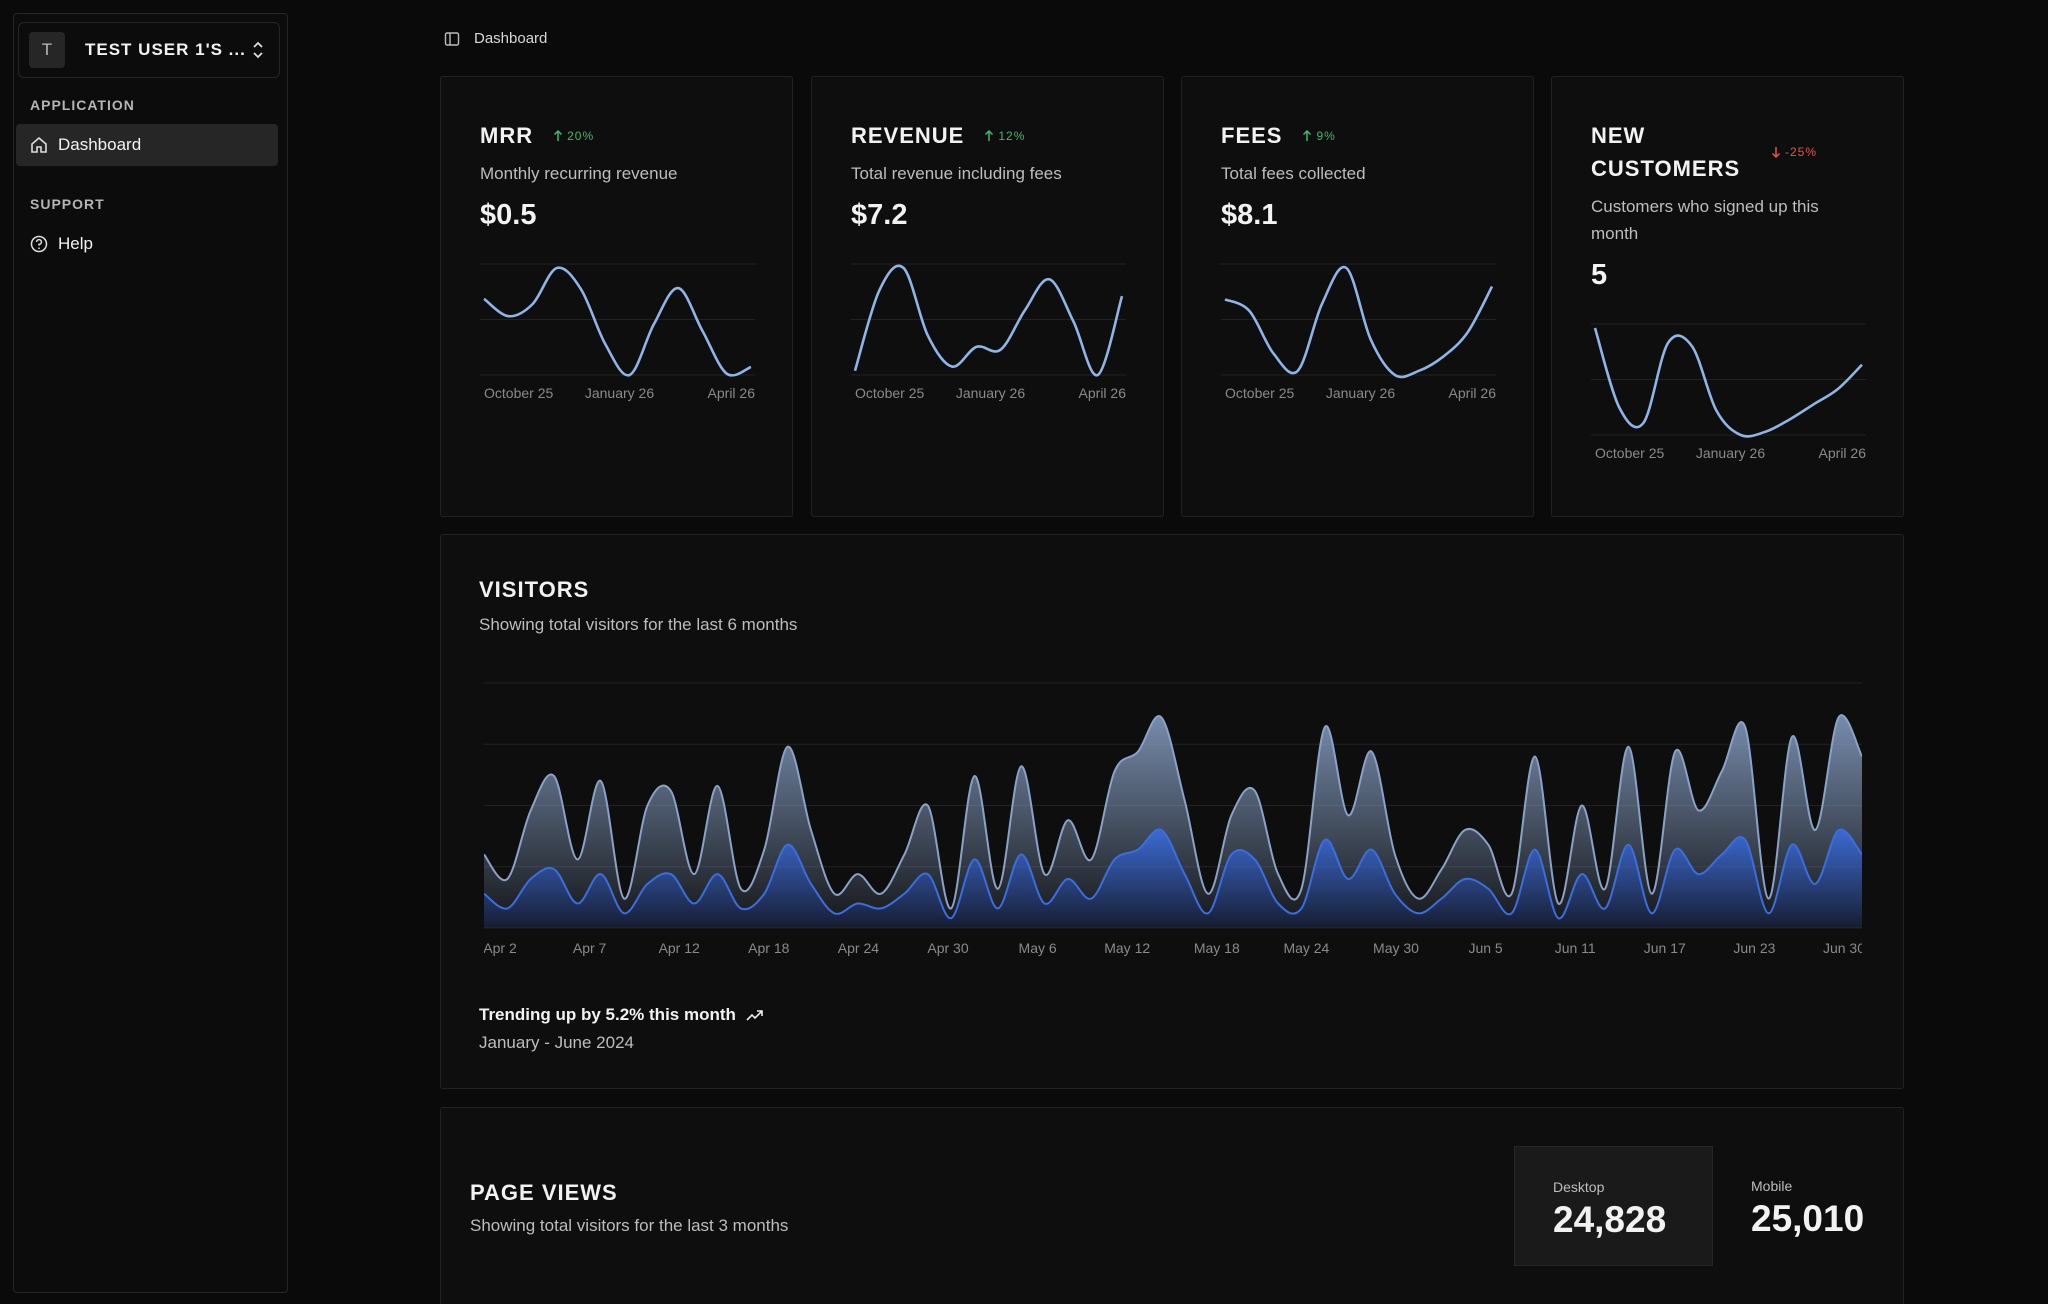  Describe the element at coordinates (508, 215) in the screenshot. I see `metric-value: $0.5` at that location.